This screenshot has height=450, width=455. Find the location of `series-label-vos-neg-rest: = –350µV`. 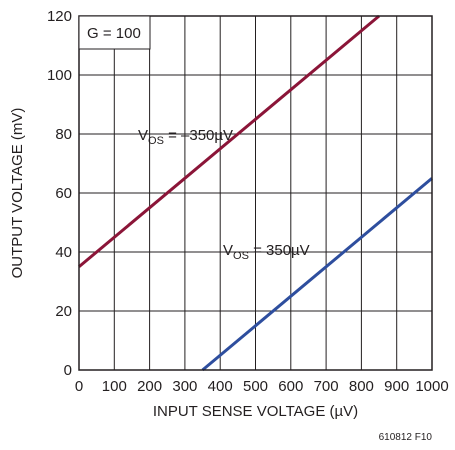

series-label-vos-neg-rest: = –350µV is located at coordinates (198, 135).